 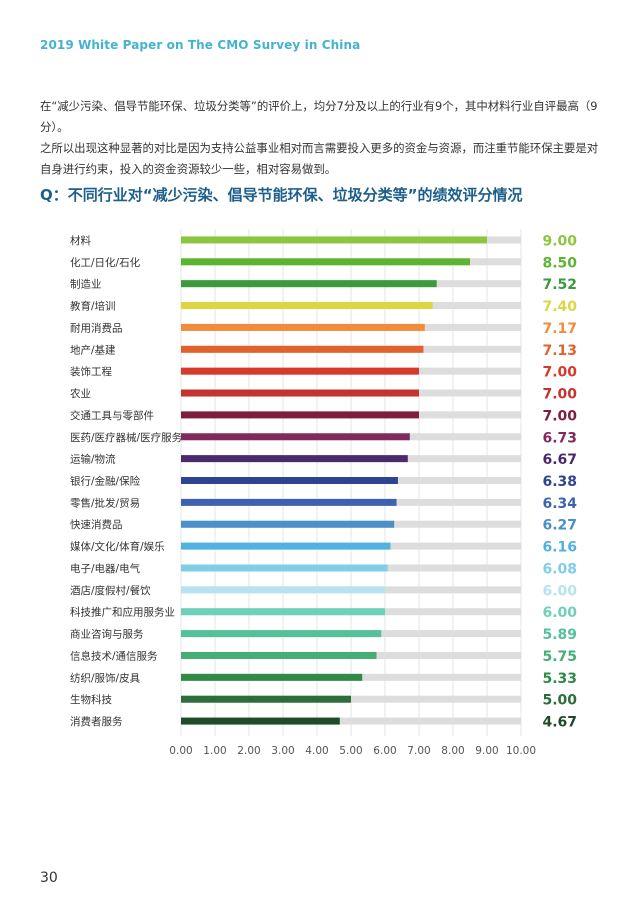 I want to click on value-label: 5.89, so click(x=559, y=635).